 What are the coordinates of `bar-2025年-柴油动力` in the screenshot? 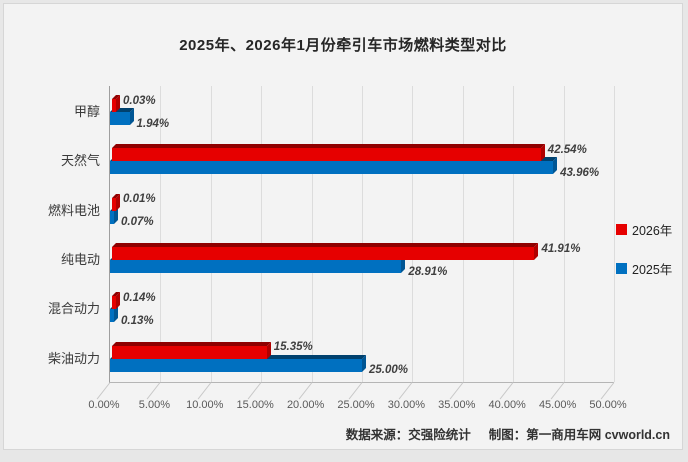 It's located at (238, 363).